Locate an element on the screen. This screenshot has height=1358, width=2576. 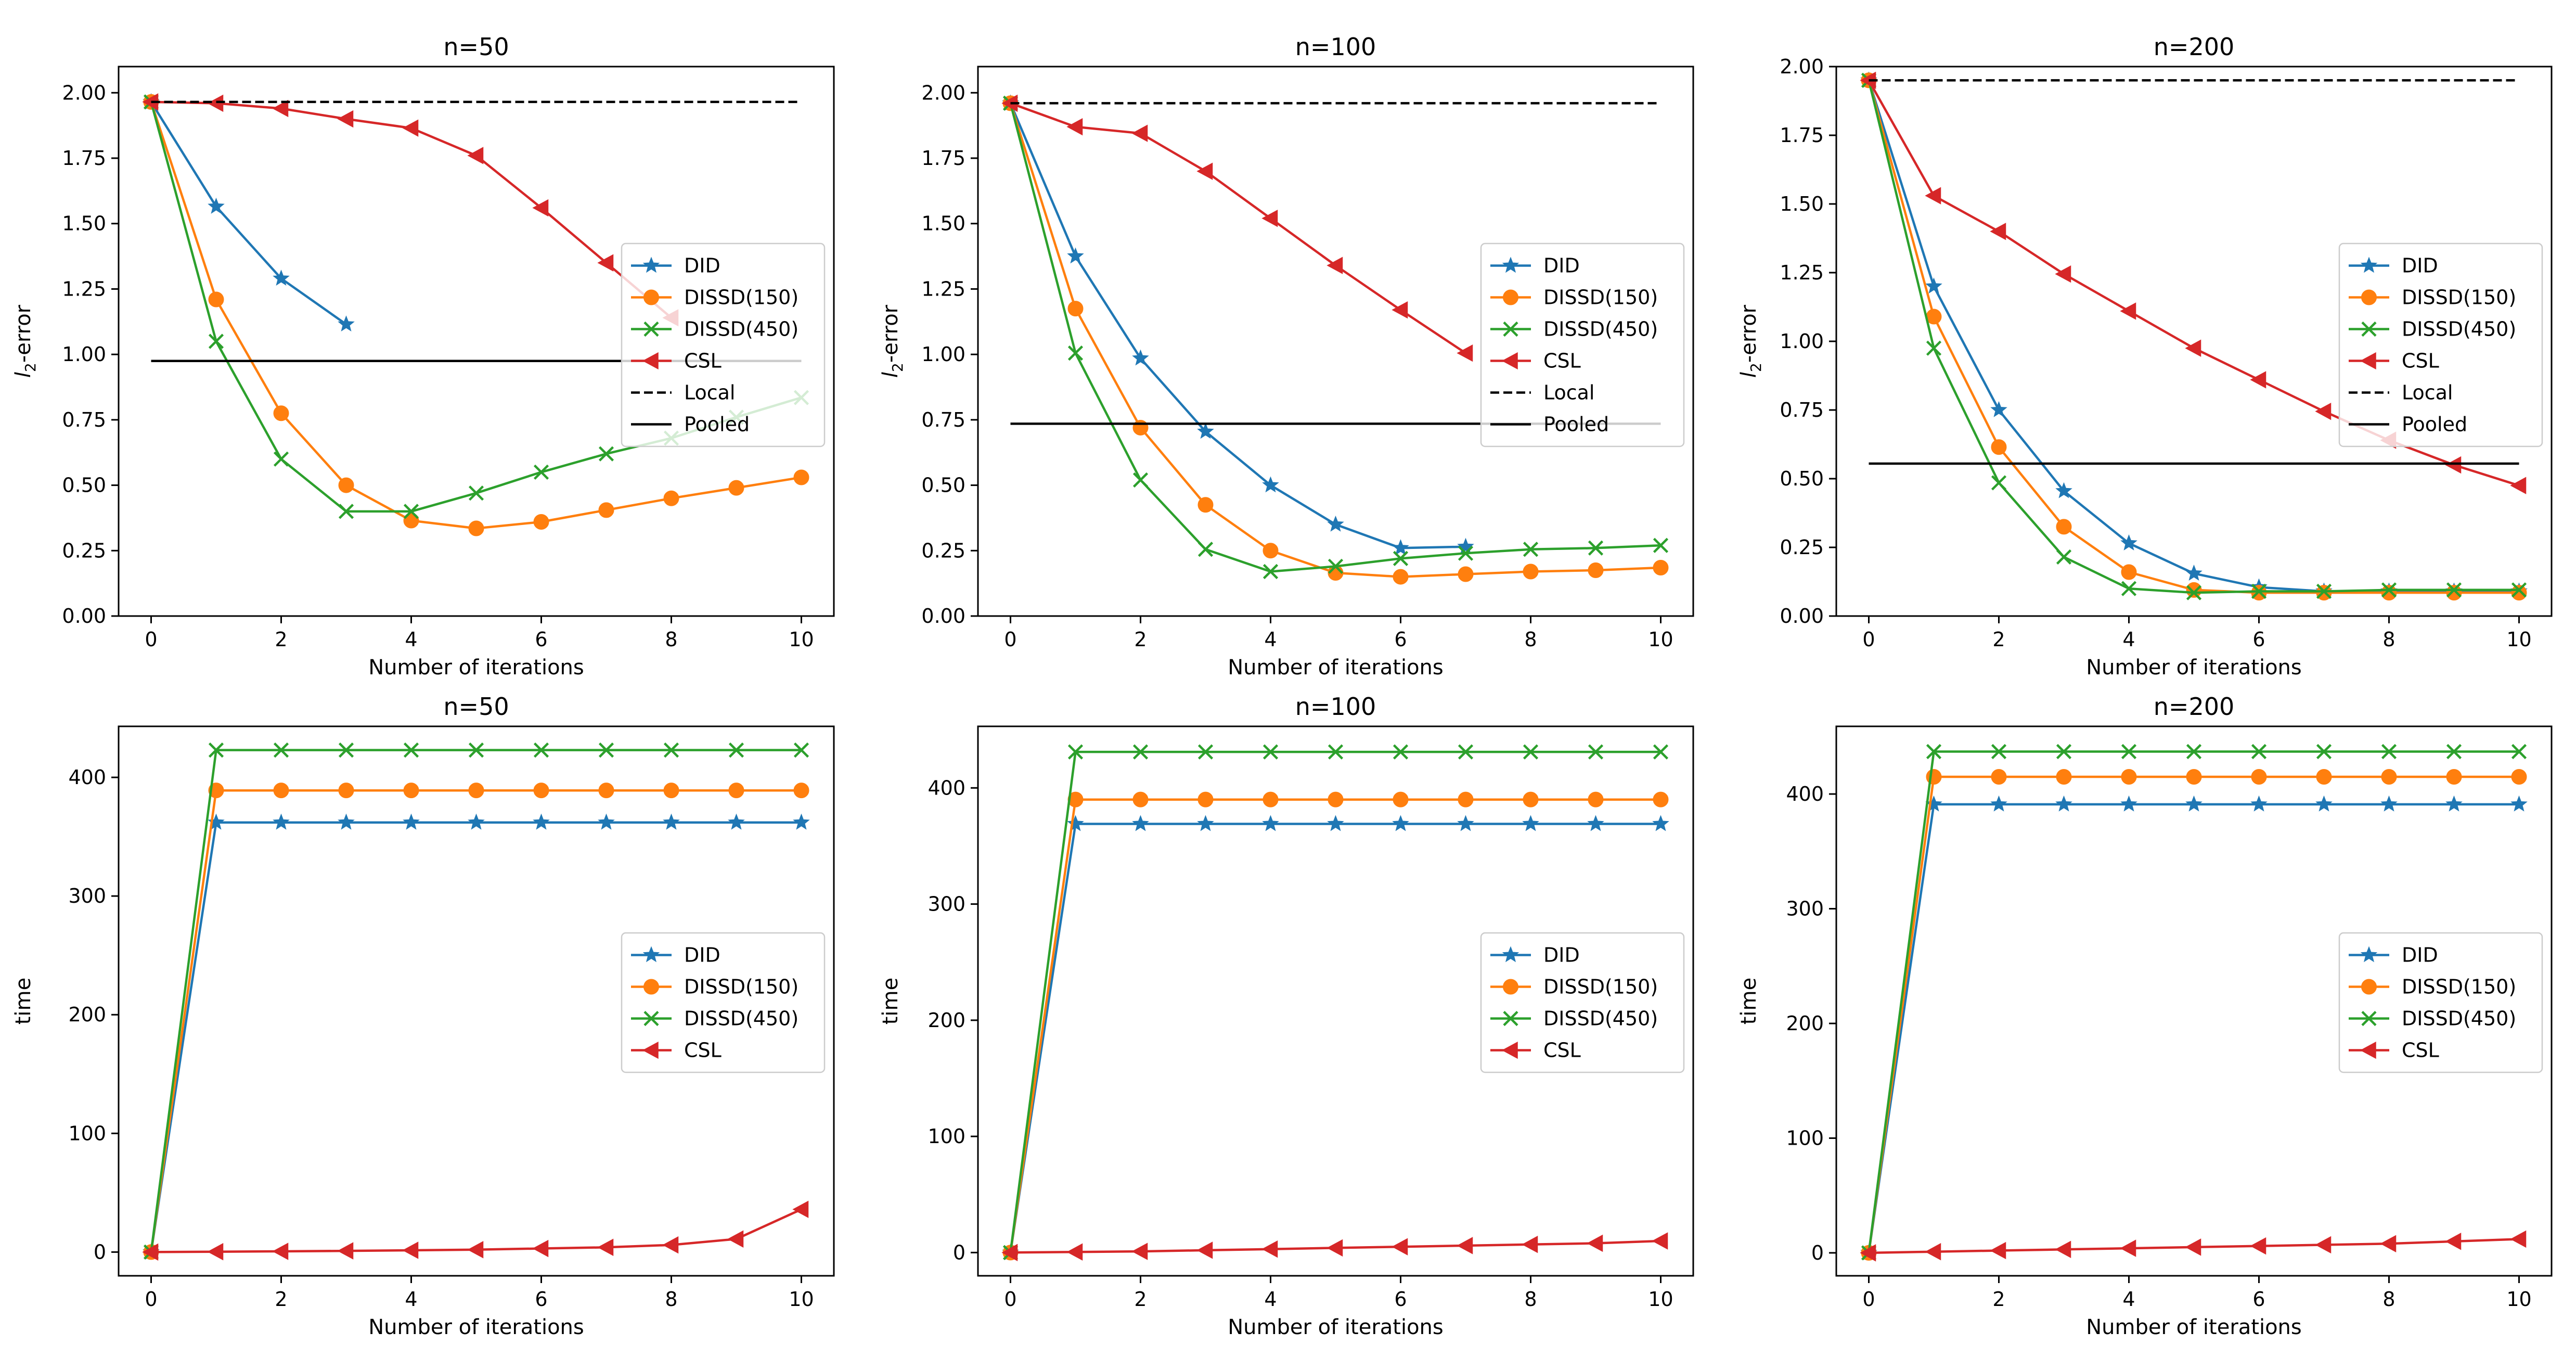
y-axis-label-subscript: 2 is located at coordinates (1755, 368).